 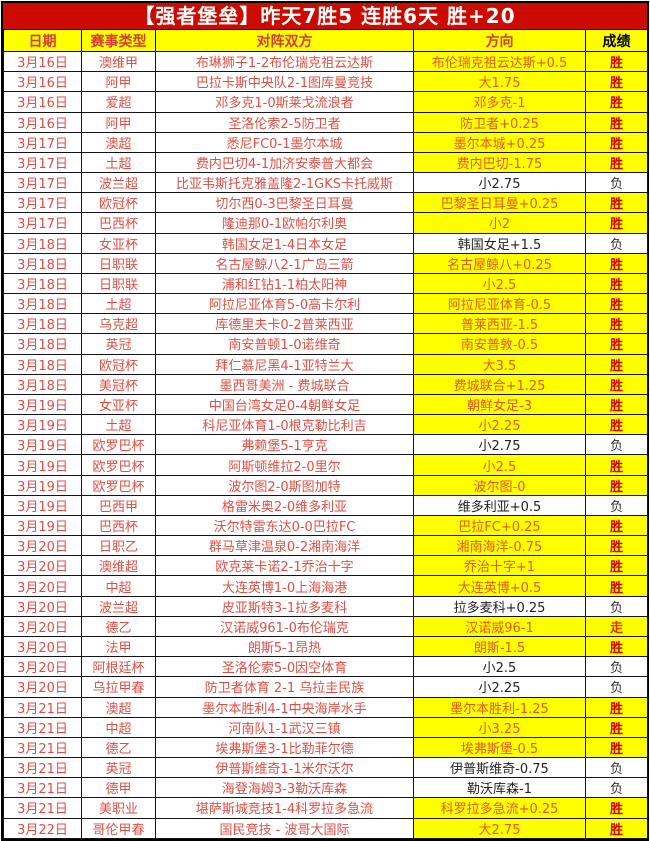 I want to click on table-row: 3月21日 德甲 海登海姆3-3勒沃库森 勒沃库森-1 负, so click(x=325, y=788).